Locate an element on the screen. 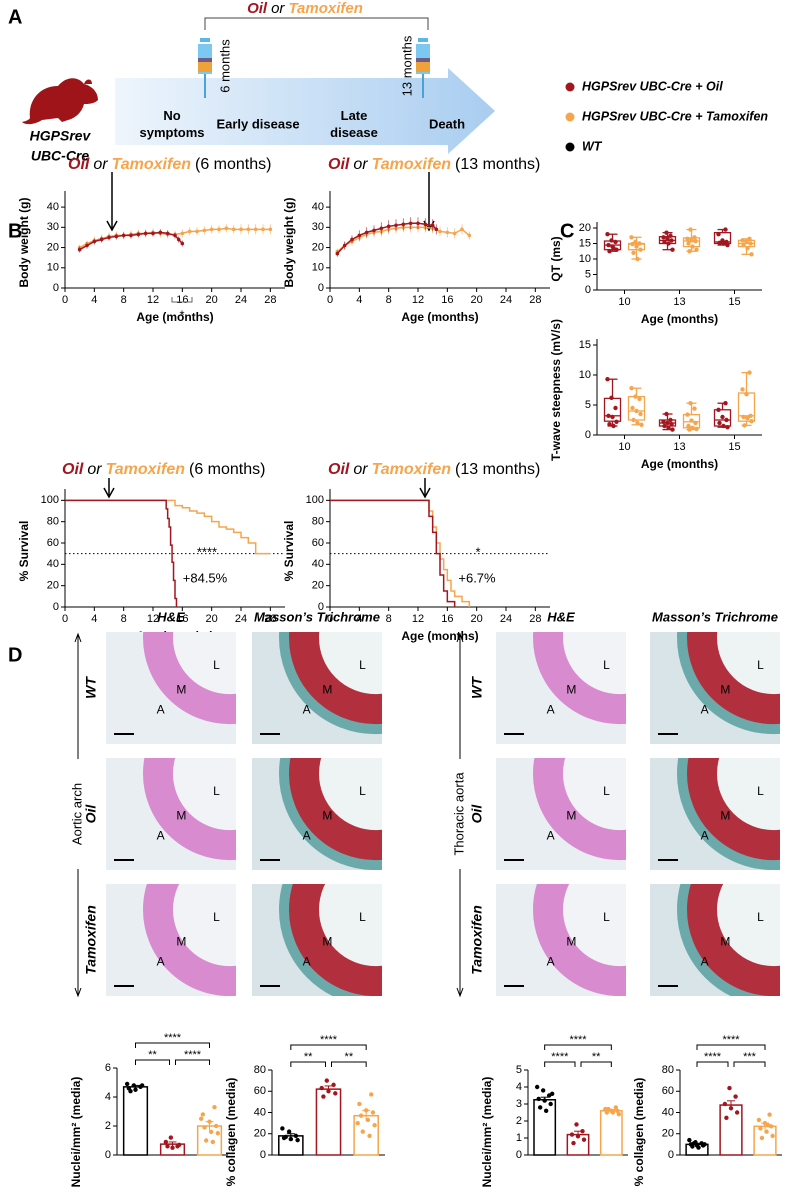 The image size is (800, 1204). x-tick-label: 8 is located at coordinates (389, 619).